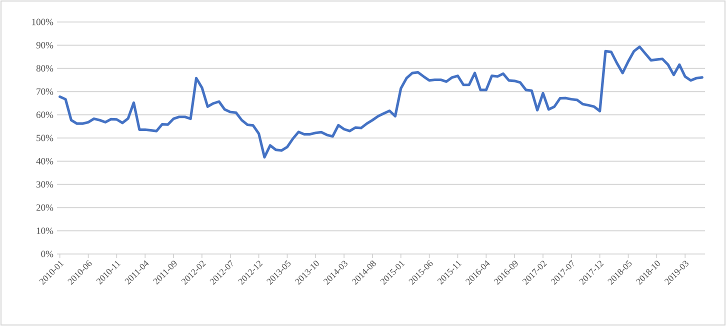 Image resolution: width=726 pixels, height=326 pixels. What do you see at coordinates (45, 68) in the screenshot?
I see `y-tick-label: 80%` at bounding box center [45, 68].